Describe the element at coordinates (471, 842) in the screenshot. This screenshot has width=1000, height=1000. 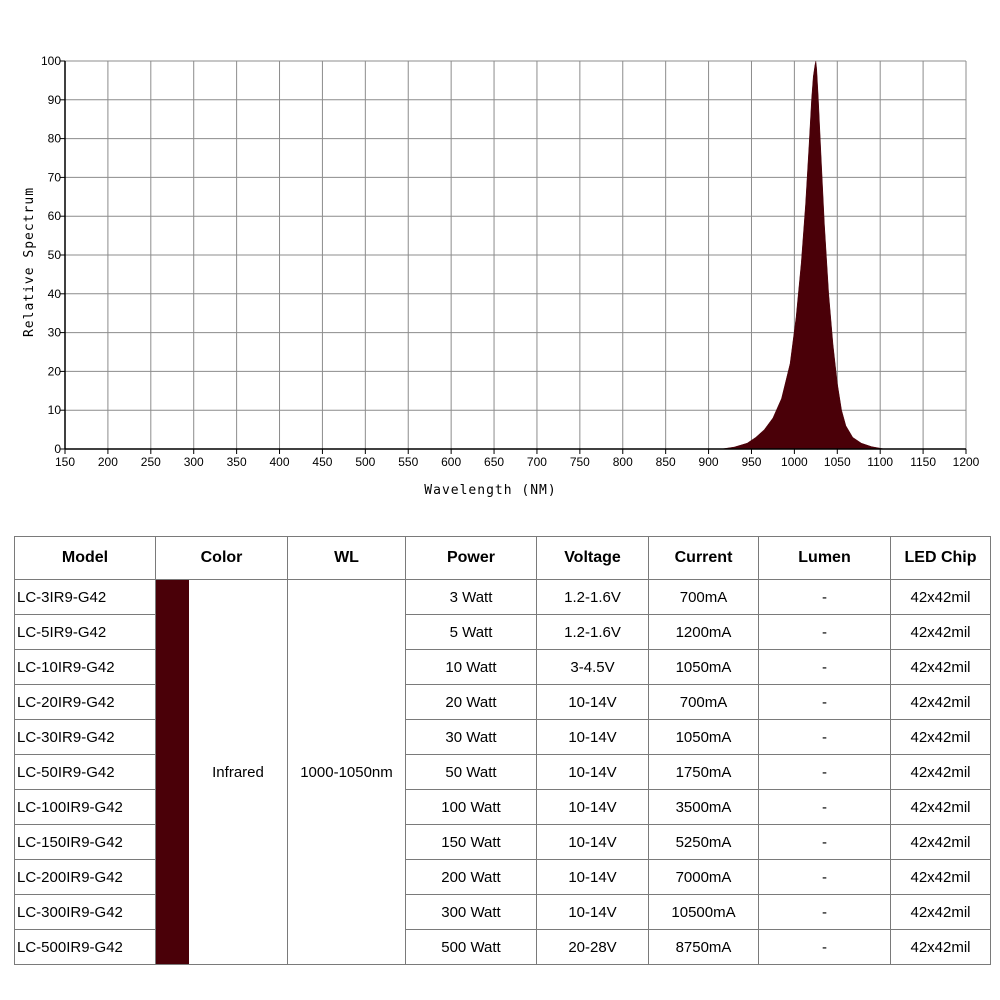
I see `power-cell: 150 Watt` at that location.